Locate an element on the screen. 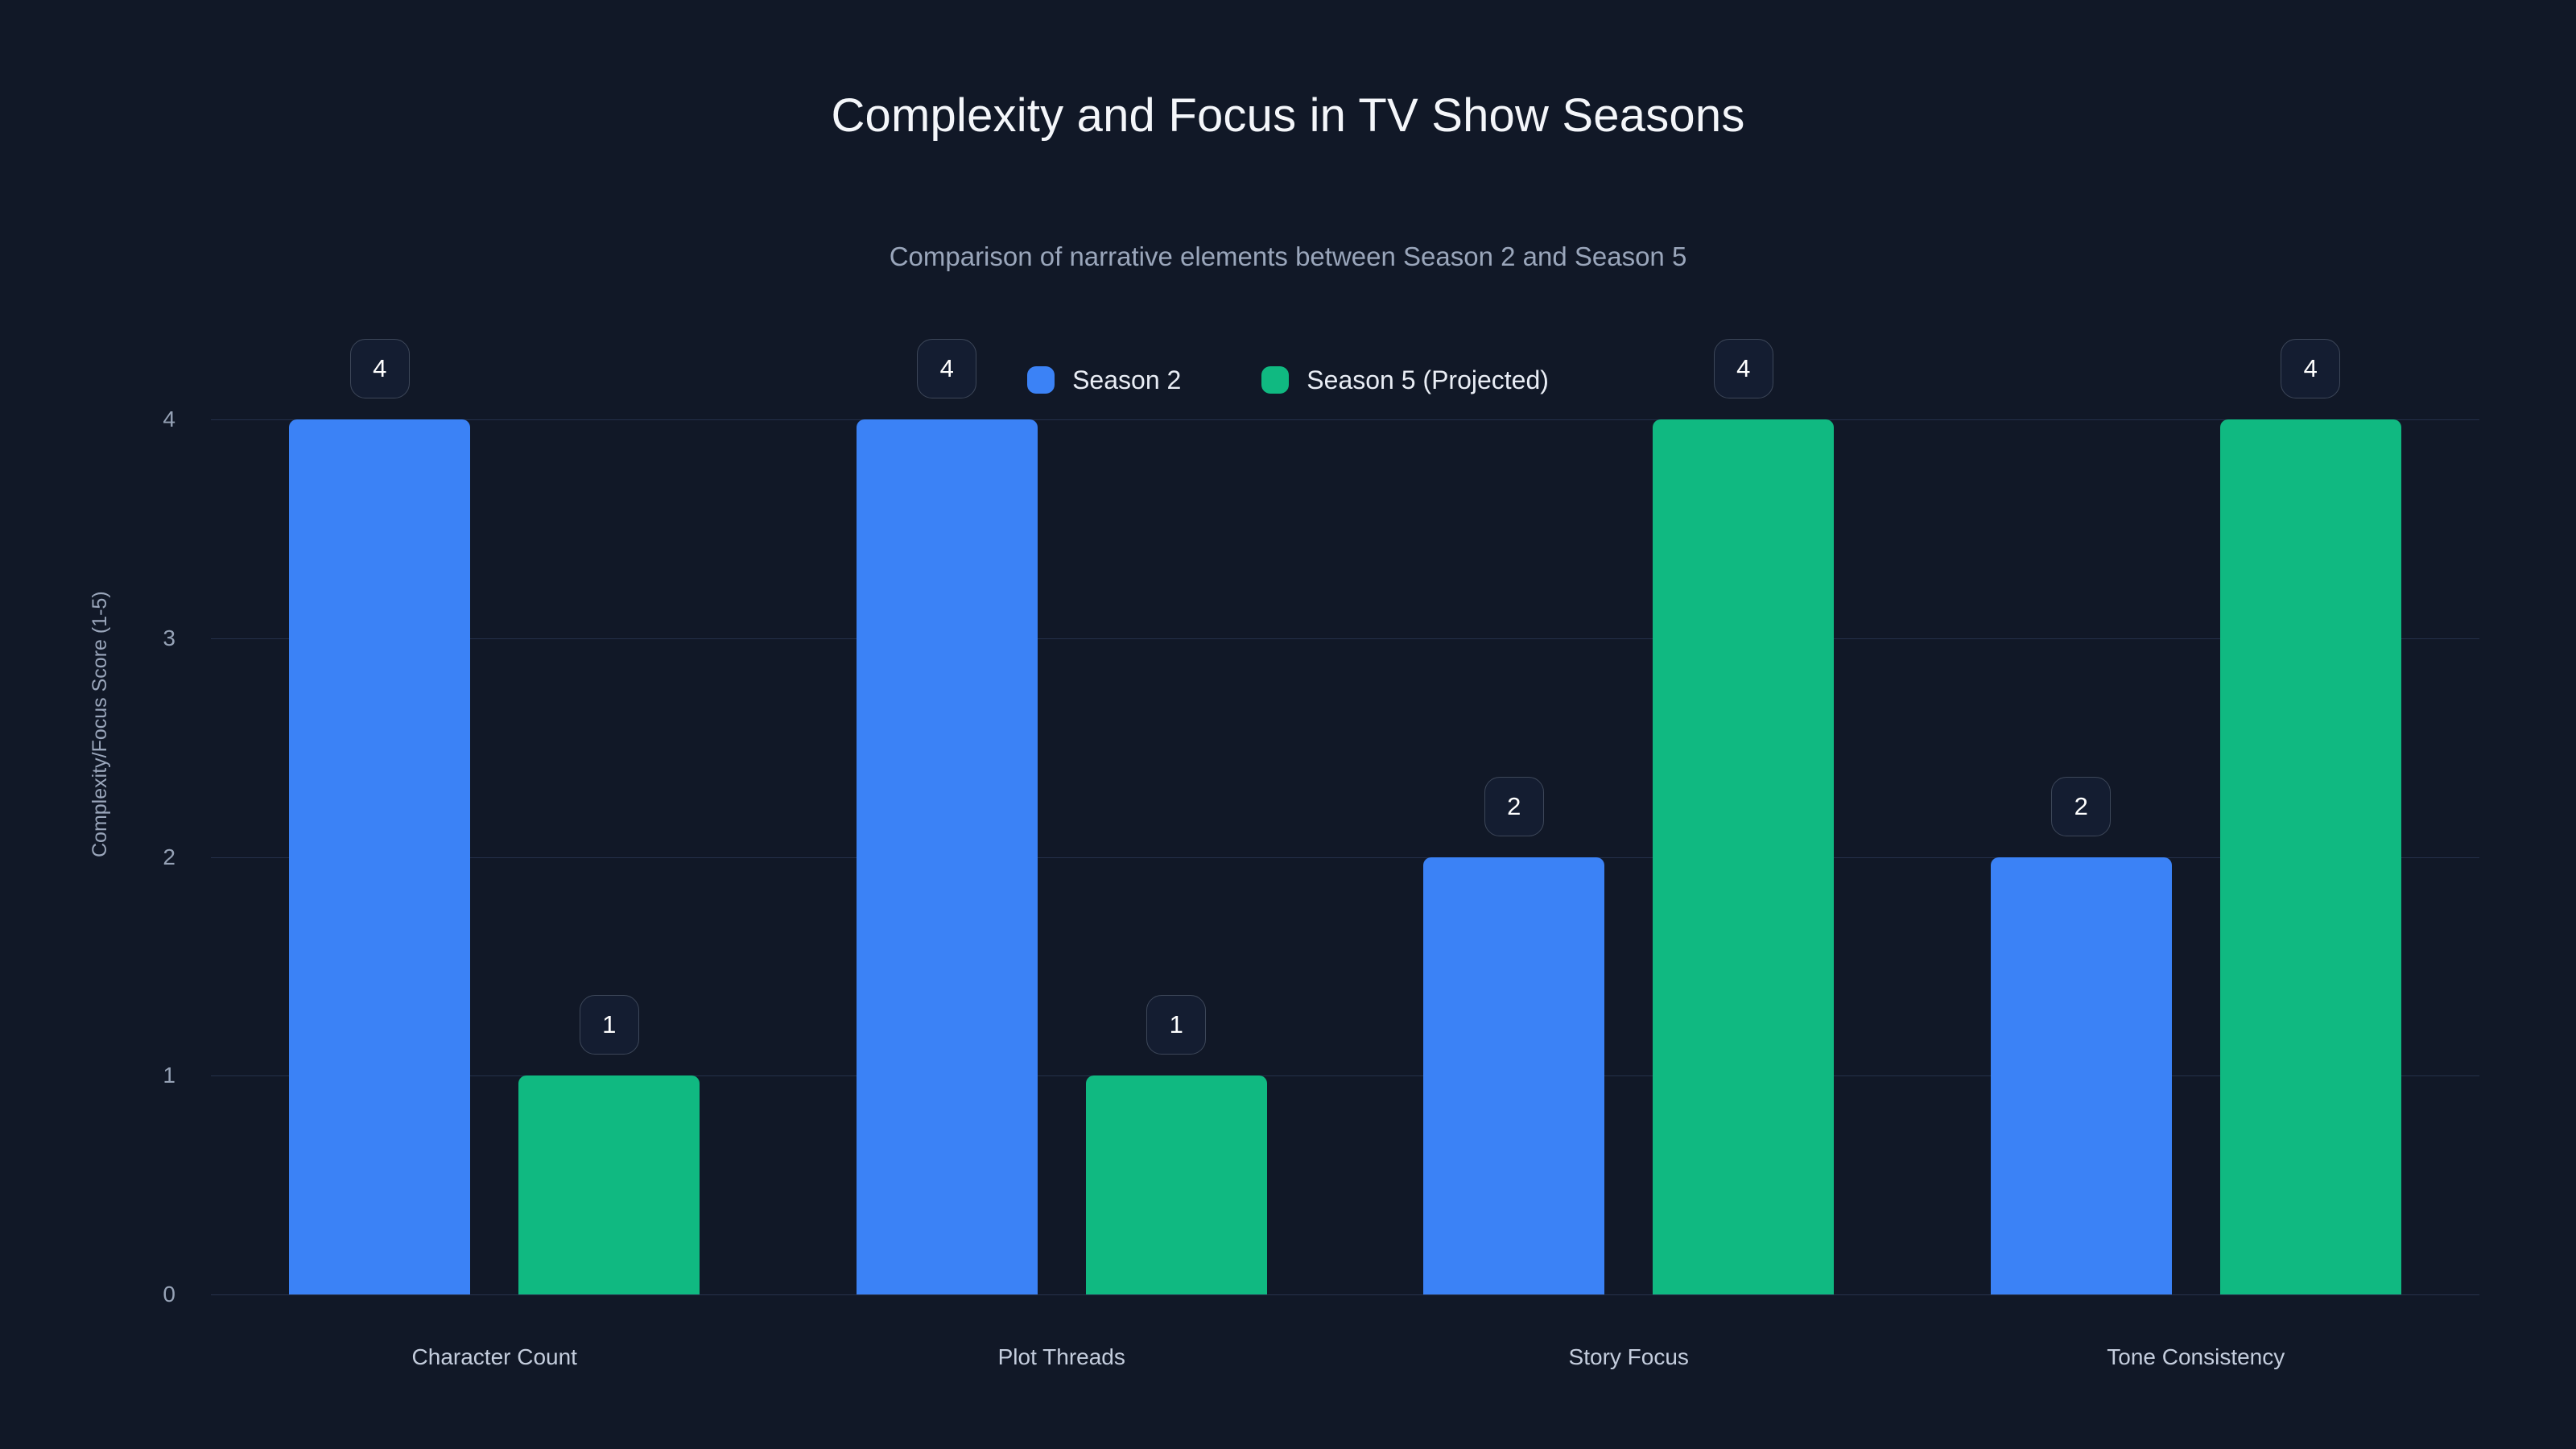 This screenshot has height=1449, width=2576. x-tick-label: Tone Consistency is located at coordinates (2196, 1356).